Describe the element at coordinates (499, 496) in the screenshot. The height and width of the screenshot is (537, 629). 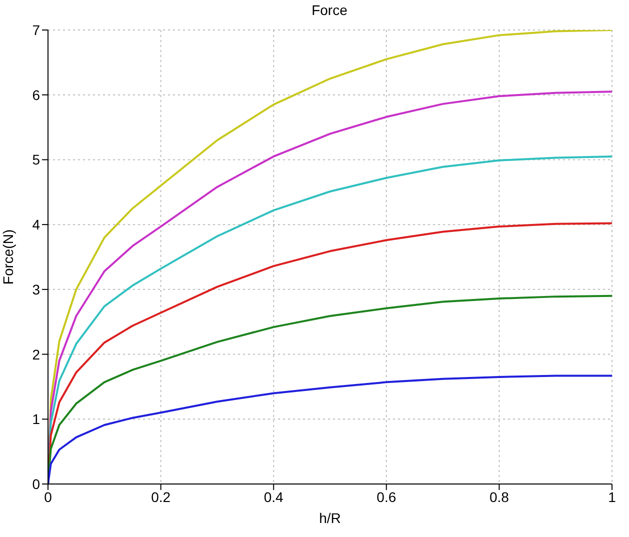
I see `x-tick-label: 0.8` at that location.